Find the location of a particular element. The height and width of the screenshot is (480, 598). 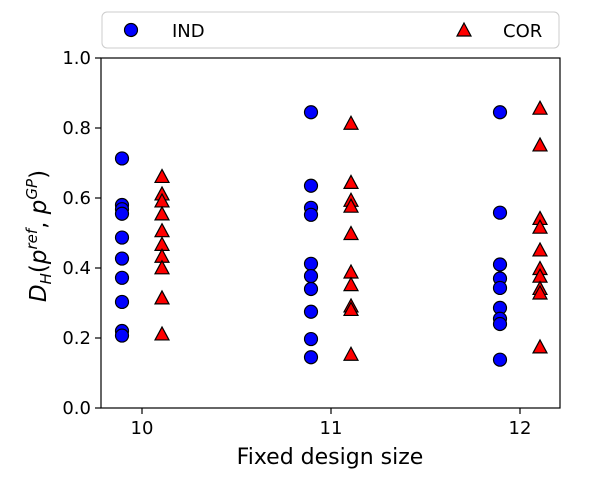

y-label-d-sub: H is located at coordinates (46, 278).